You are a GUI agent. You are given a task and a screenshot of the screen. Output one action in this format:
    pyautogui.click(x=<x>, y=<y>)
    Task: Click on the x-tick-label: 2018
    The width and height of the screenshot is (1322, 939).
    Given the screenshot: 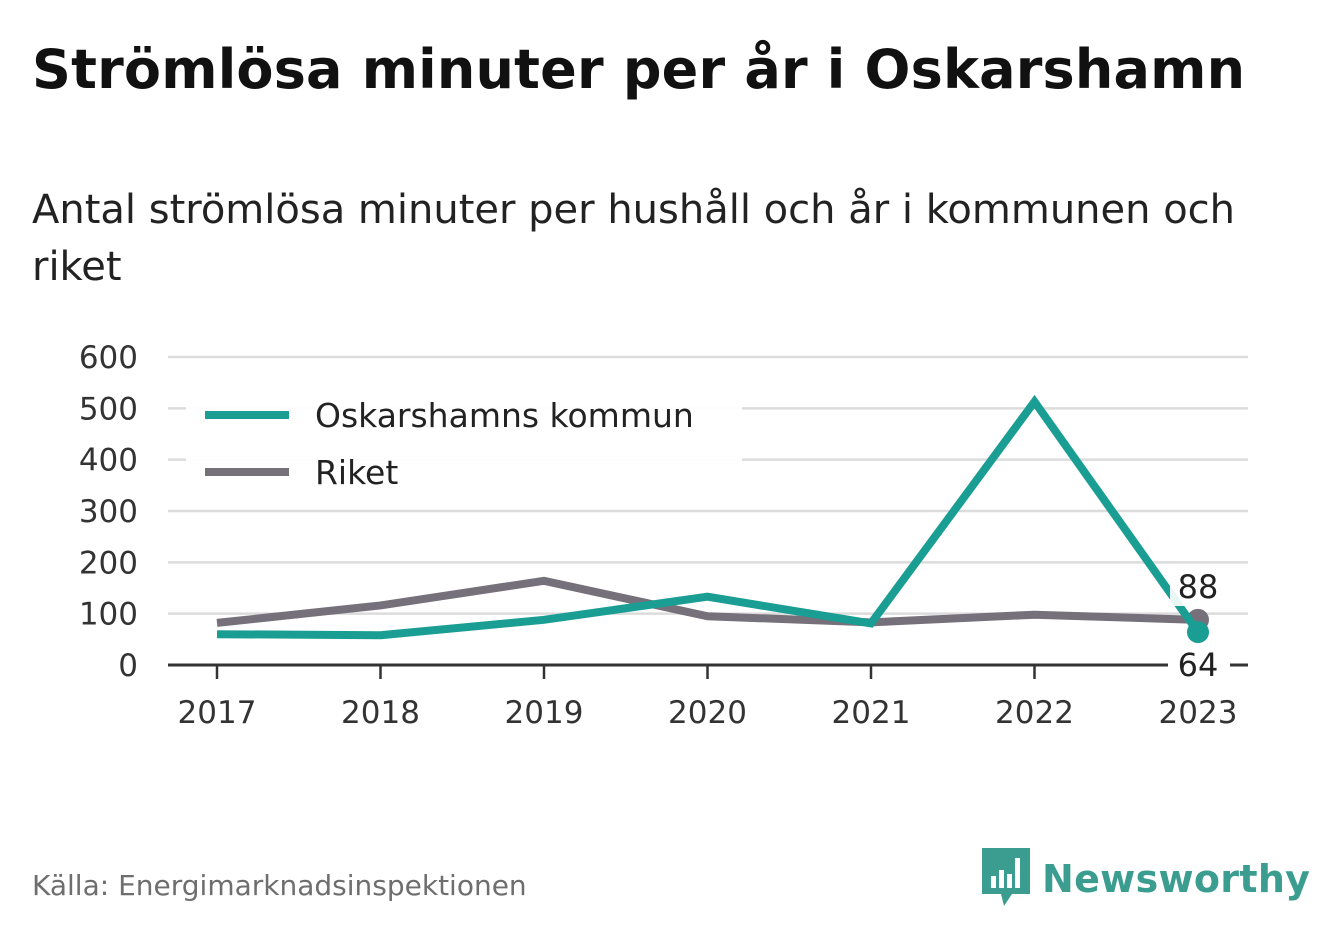 What is the action you would take?
    pyautogui.click(x=380, y=713)
    